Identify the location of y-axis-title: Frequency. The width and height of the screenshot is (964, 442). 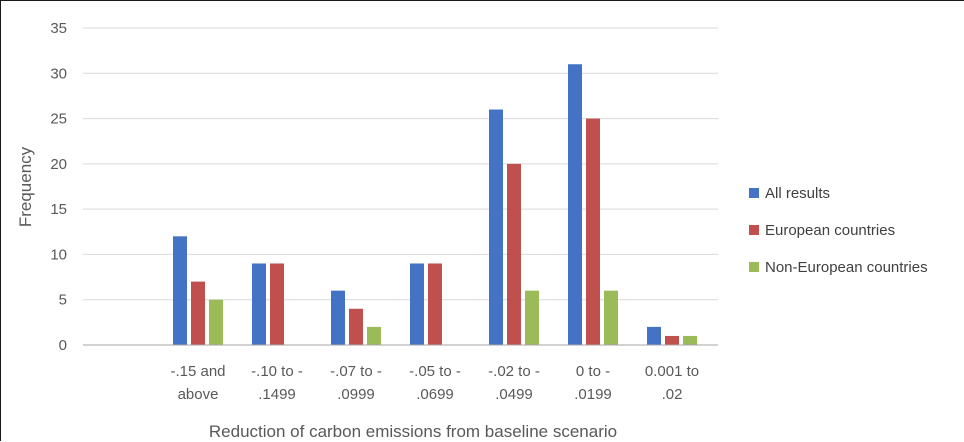
(25, 186).